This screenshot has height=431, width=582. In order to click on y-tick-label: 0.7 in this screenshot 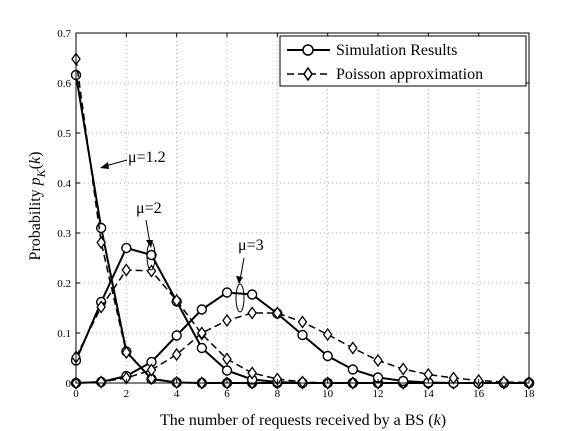, I will do `click(64, 34)`.